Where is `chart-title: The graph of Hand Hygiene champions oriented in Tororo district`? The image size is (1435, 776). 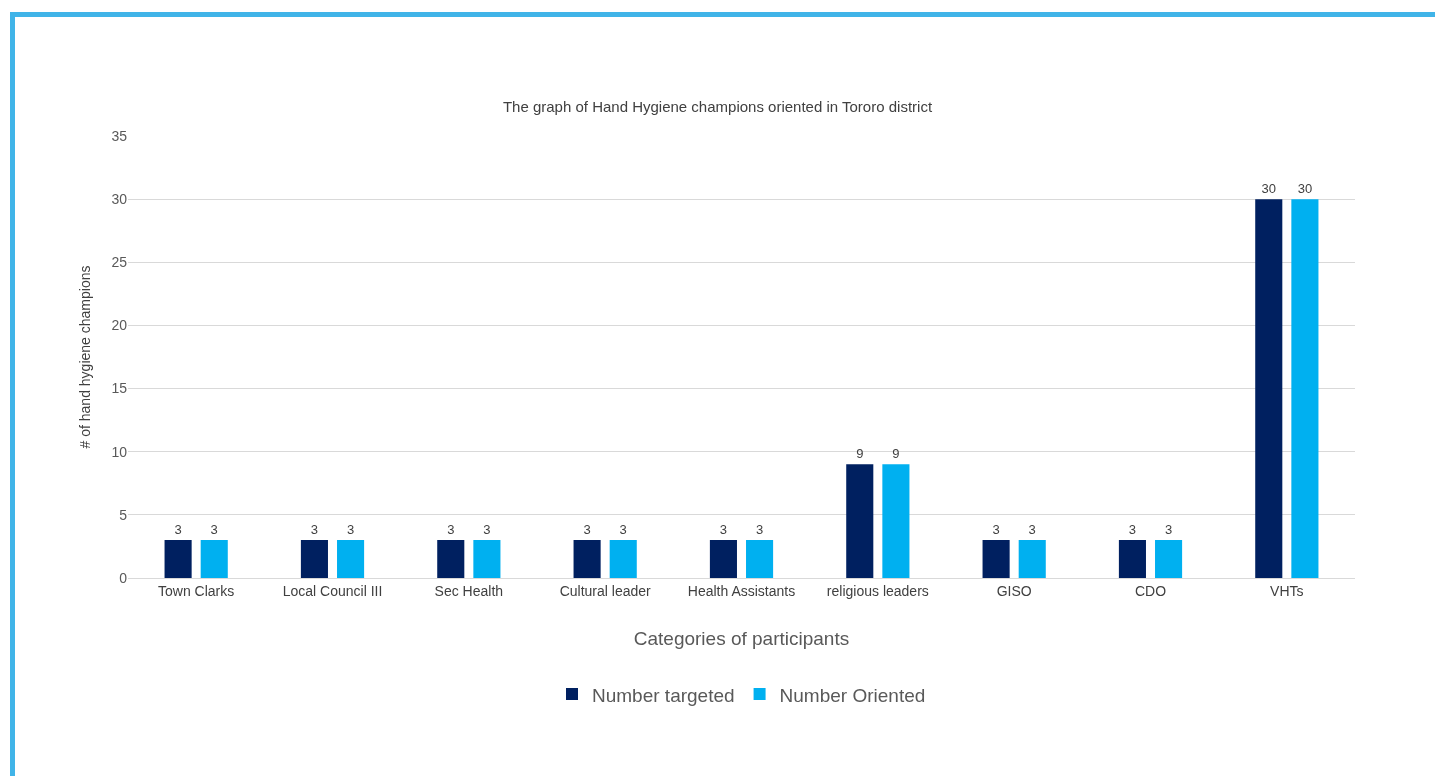
chart-title: The graph of Hand Hygiene champions oriented in Tororo district is located at coordinates (717, 107).